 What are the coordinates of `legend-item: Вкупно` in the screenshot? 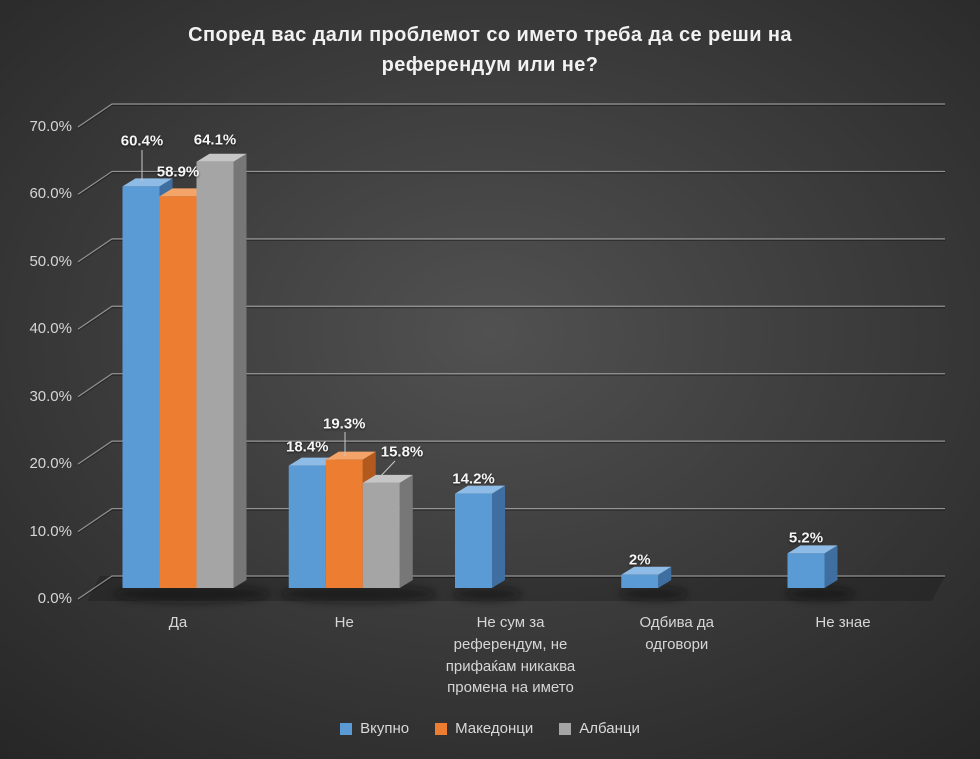 It's located at (374, 728).